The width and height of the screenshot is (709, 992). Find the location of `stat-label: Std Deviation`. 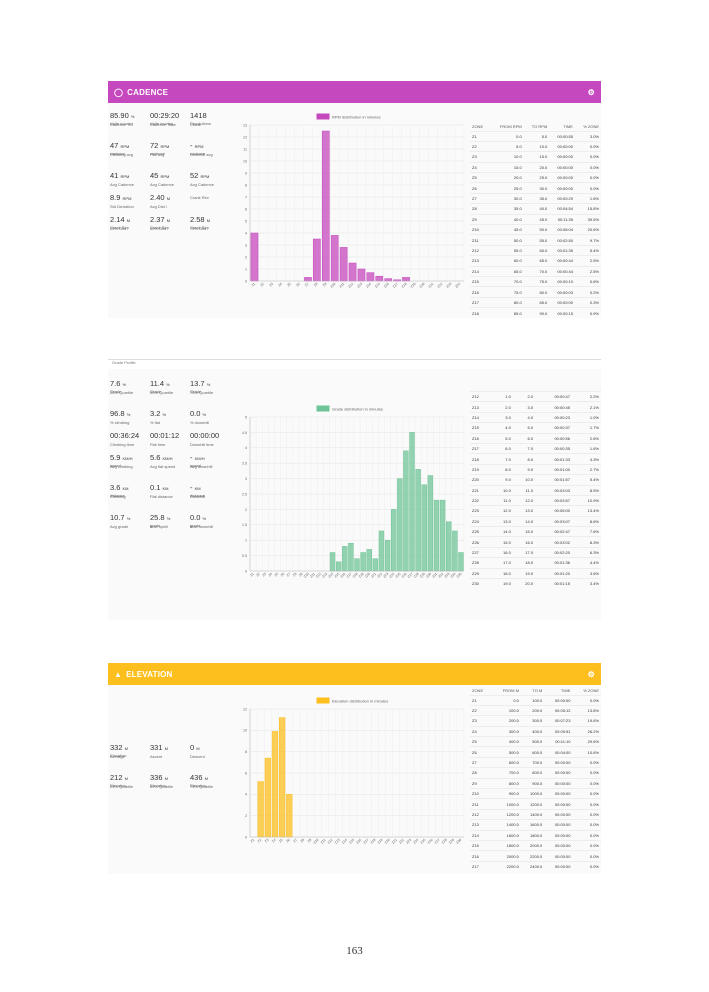

stat-label: Std Deviation is located at coordinates (122, 206).